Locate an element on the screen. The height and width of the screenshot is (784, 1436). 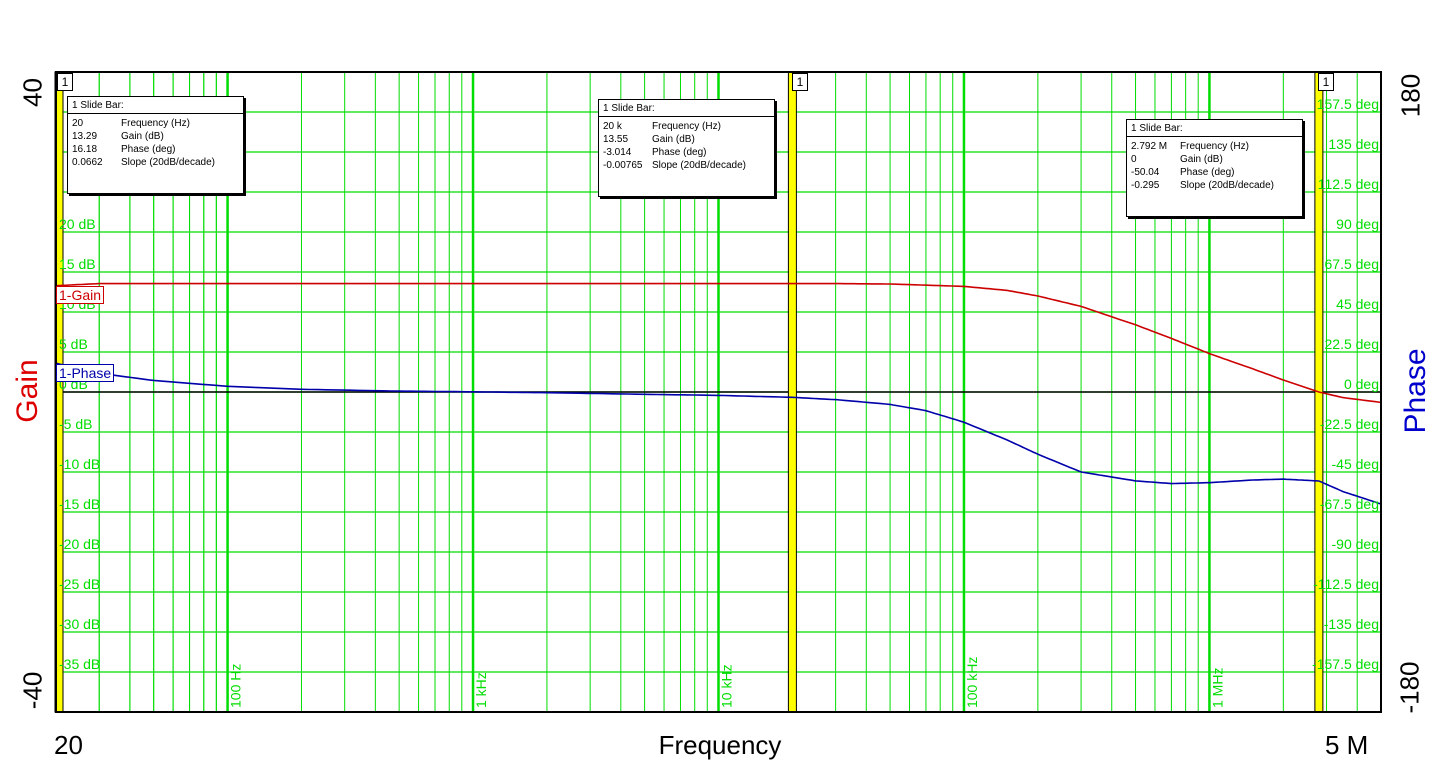
y-tick-label: -5 dB is located at coordinates (75, 424).